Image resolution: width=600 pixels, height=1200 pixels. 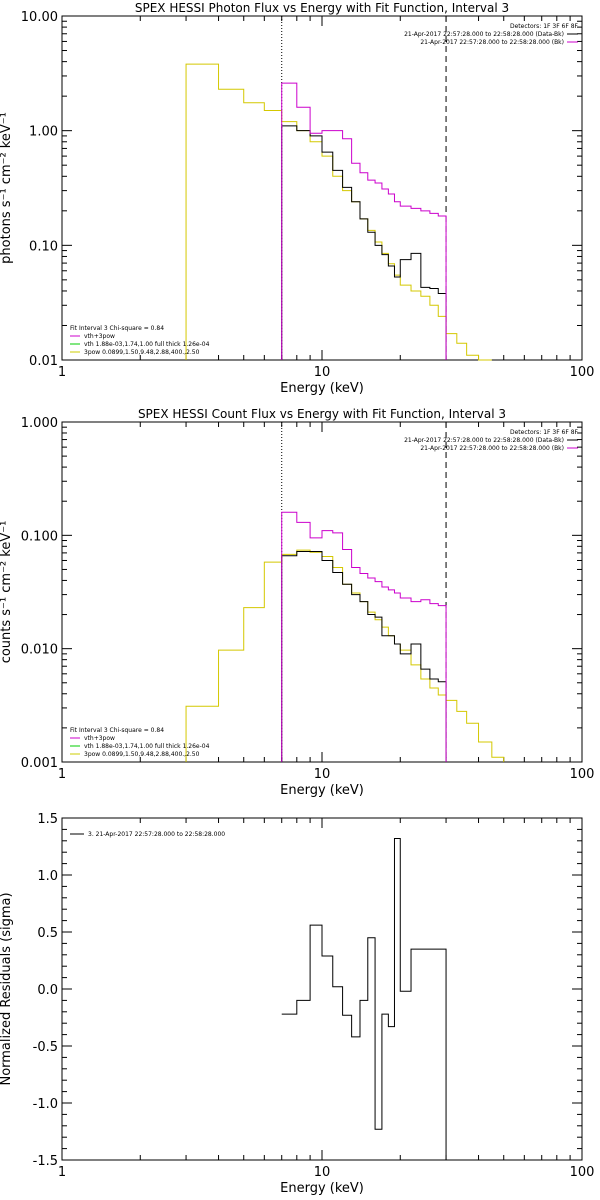 I want to click on y-tick-label: -0.5, so click(x=45, y=1047).